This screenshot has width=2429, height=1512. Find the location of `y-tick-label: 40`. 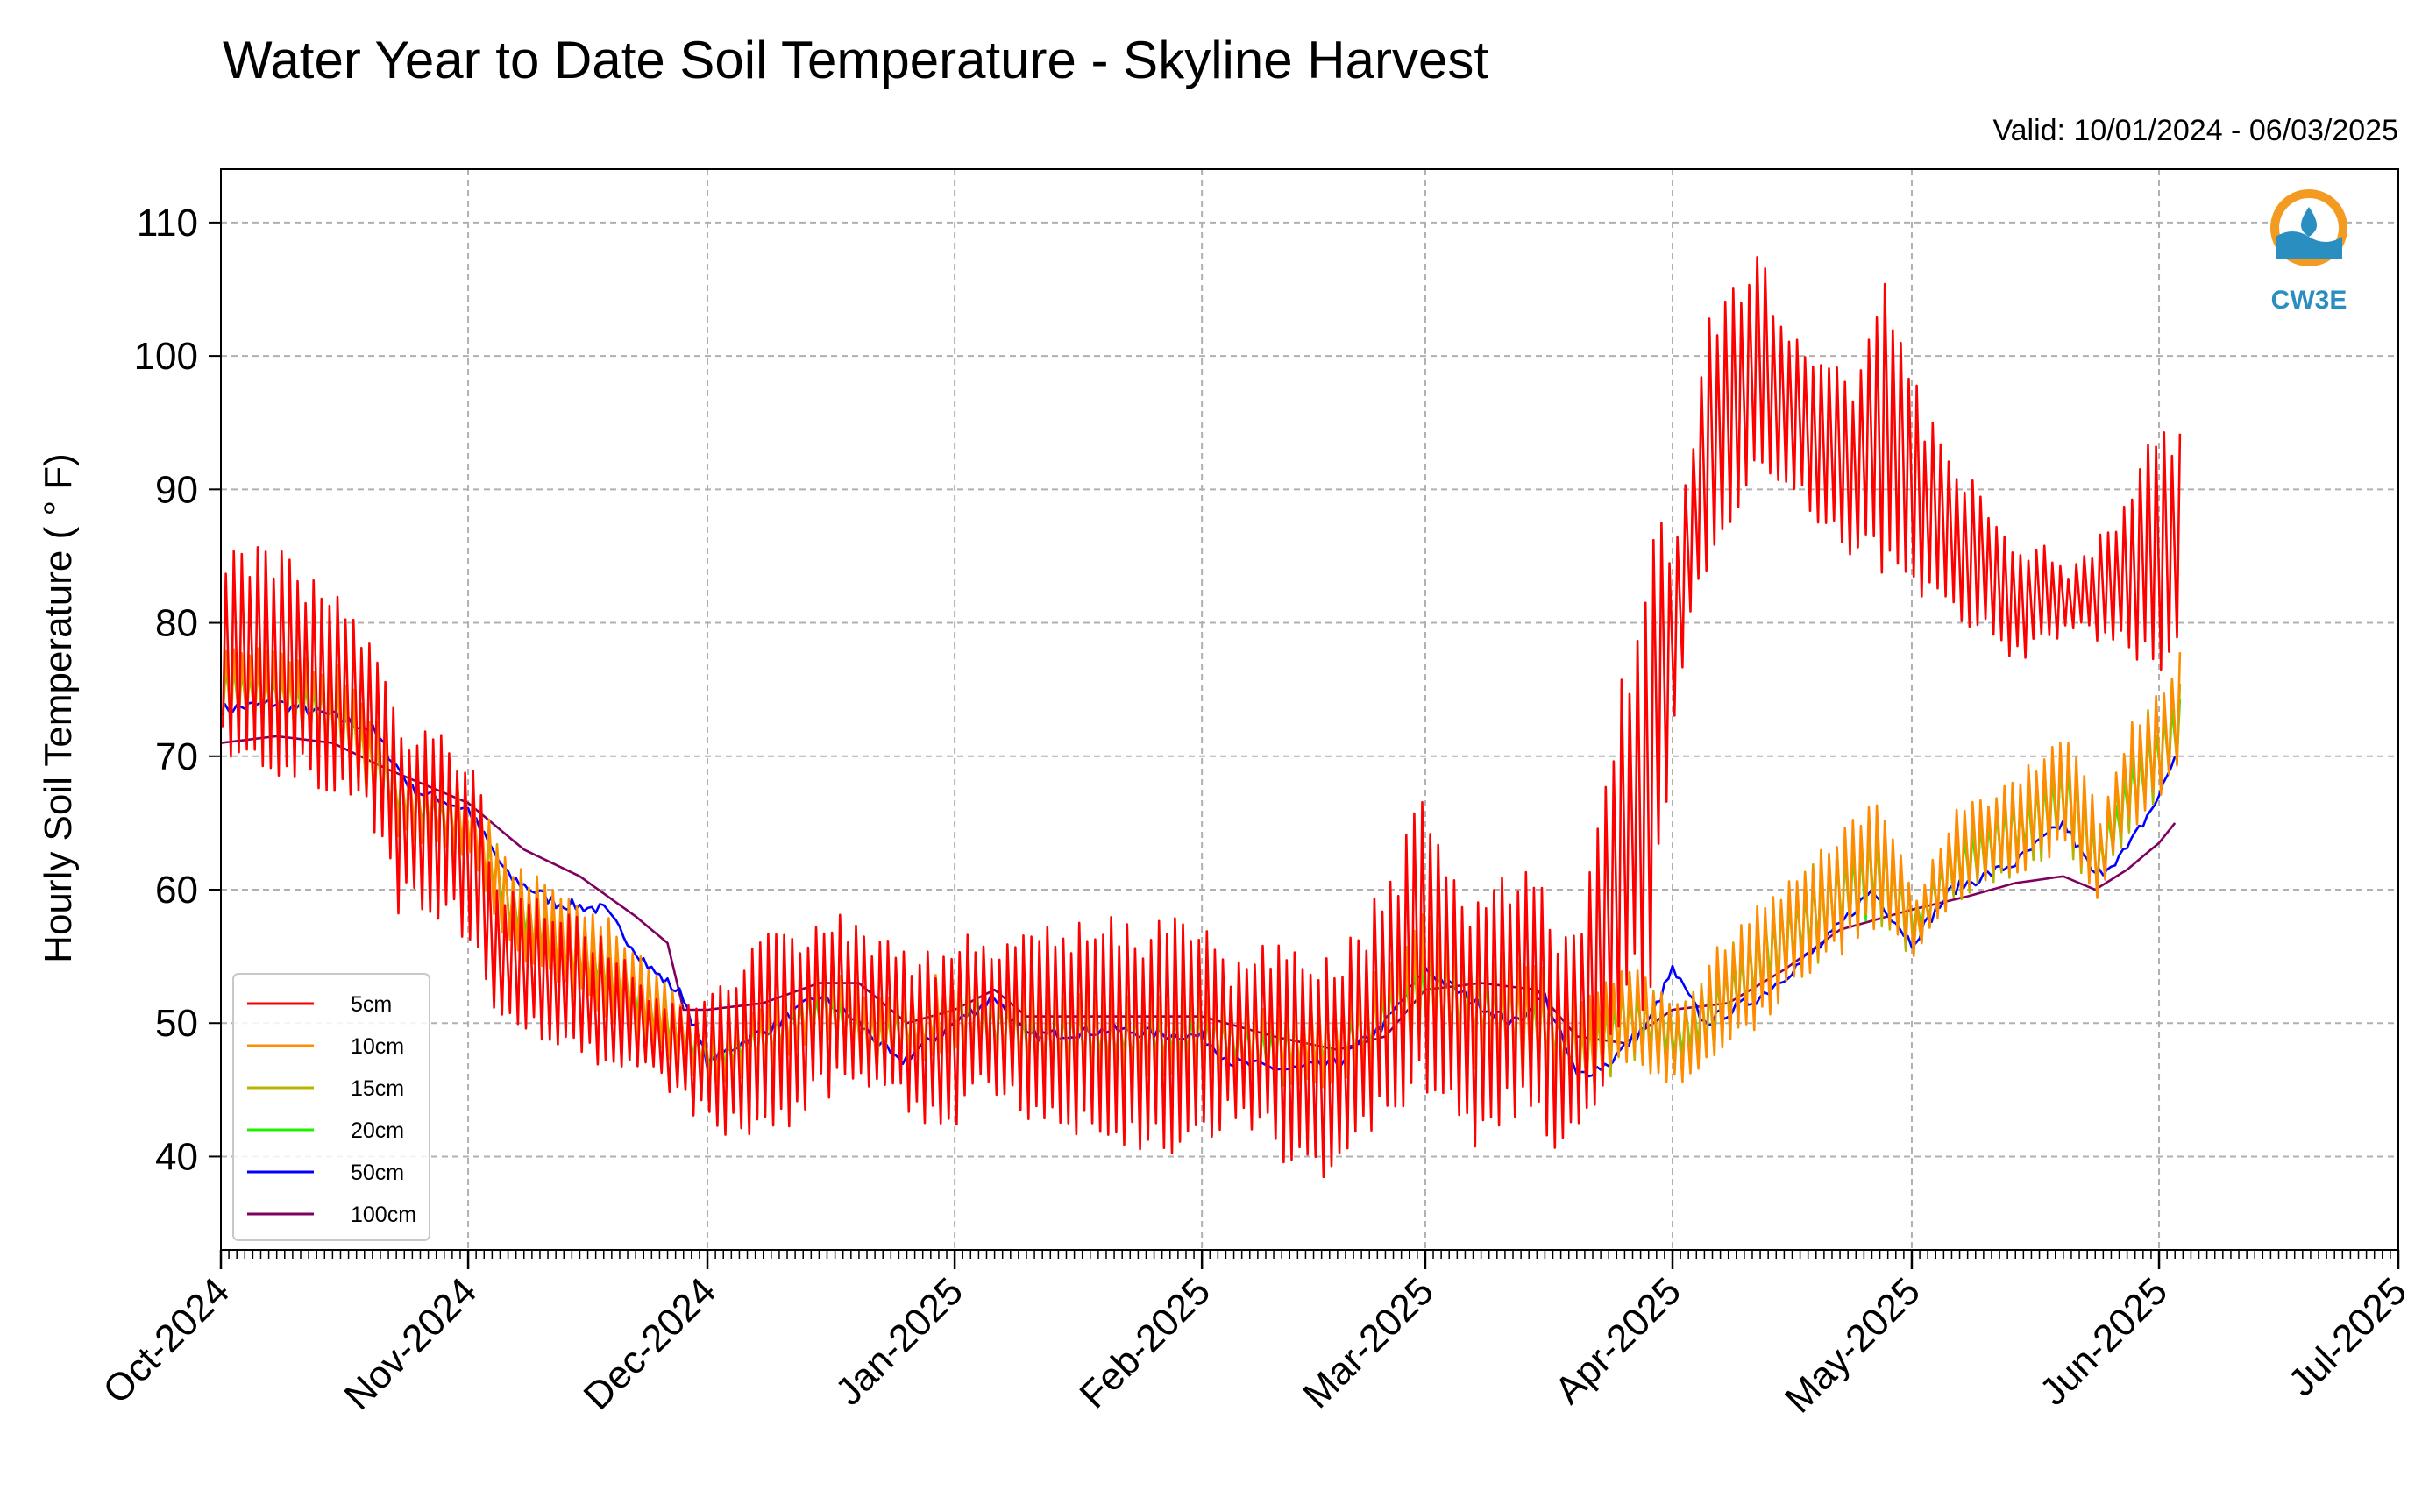

y-tick-label: 40 is located at coordinates (177, 1156).